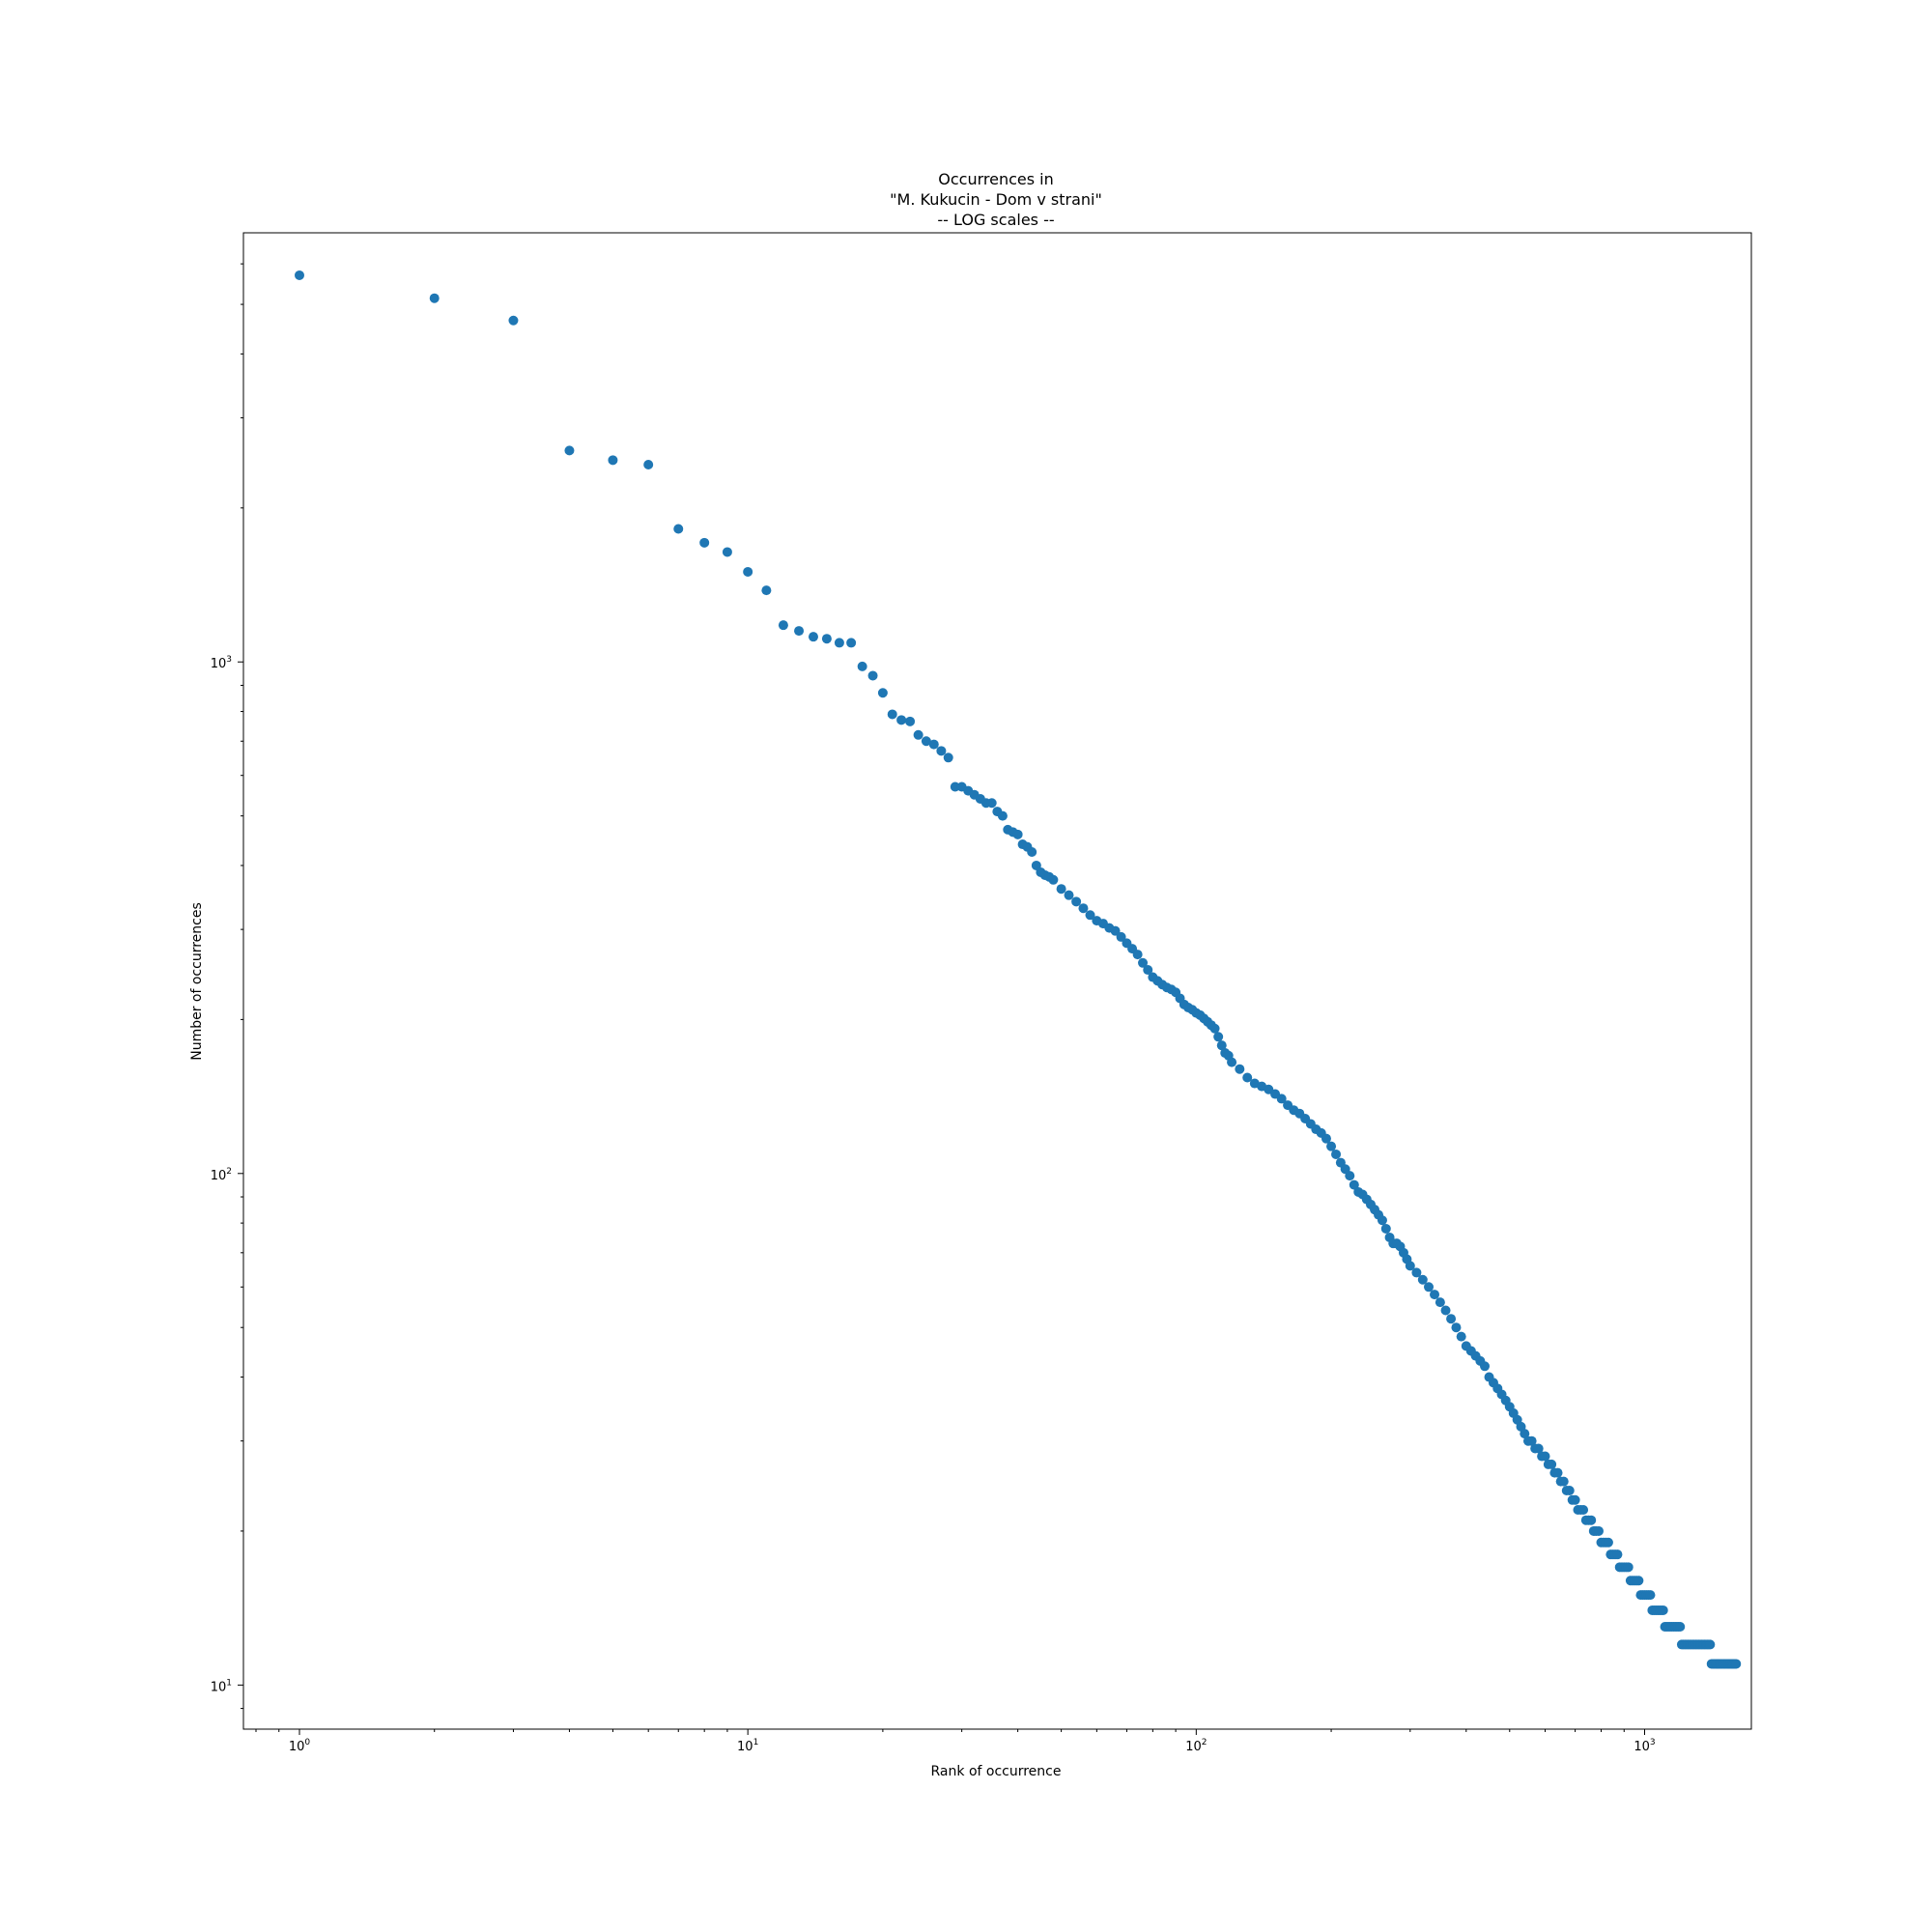  What do you see at coordinates (747, 1746) in the screenshot?
I see `x-tick-label-1: 10¹` at bounding box center [747, 1746].